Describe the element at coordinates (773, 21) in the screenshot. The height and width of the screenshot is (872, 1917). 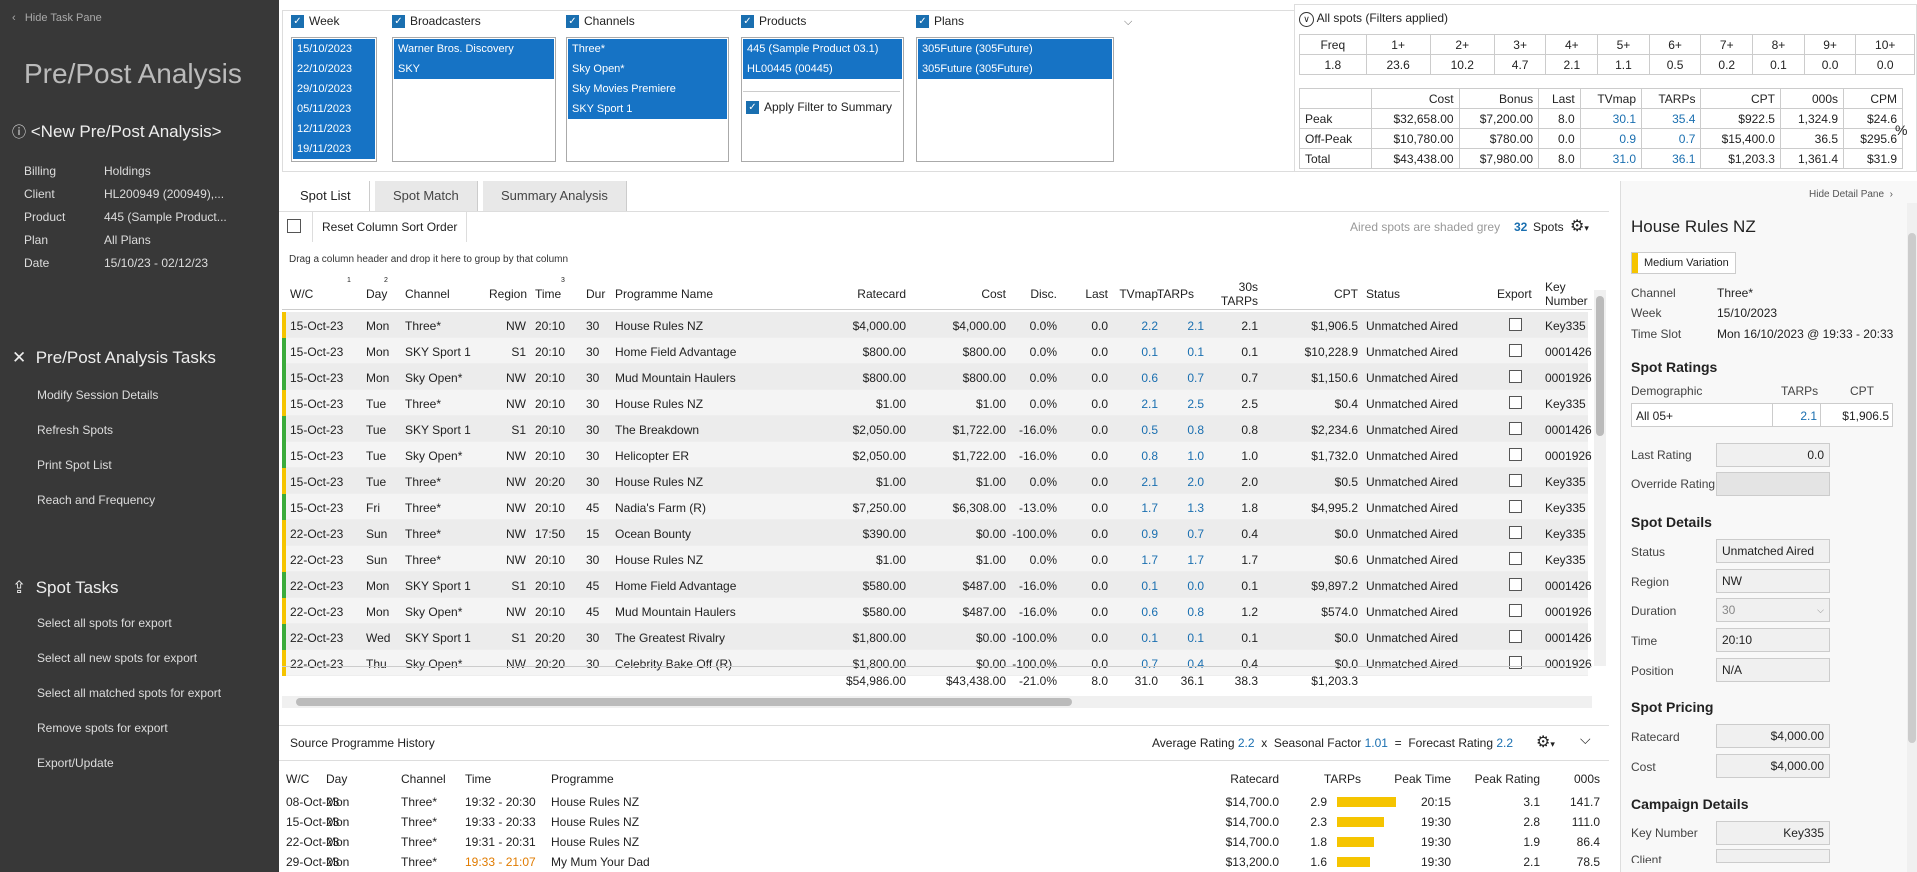
I see `products-filter-checkbox: ✓ Products` at that location.